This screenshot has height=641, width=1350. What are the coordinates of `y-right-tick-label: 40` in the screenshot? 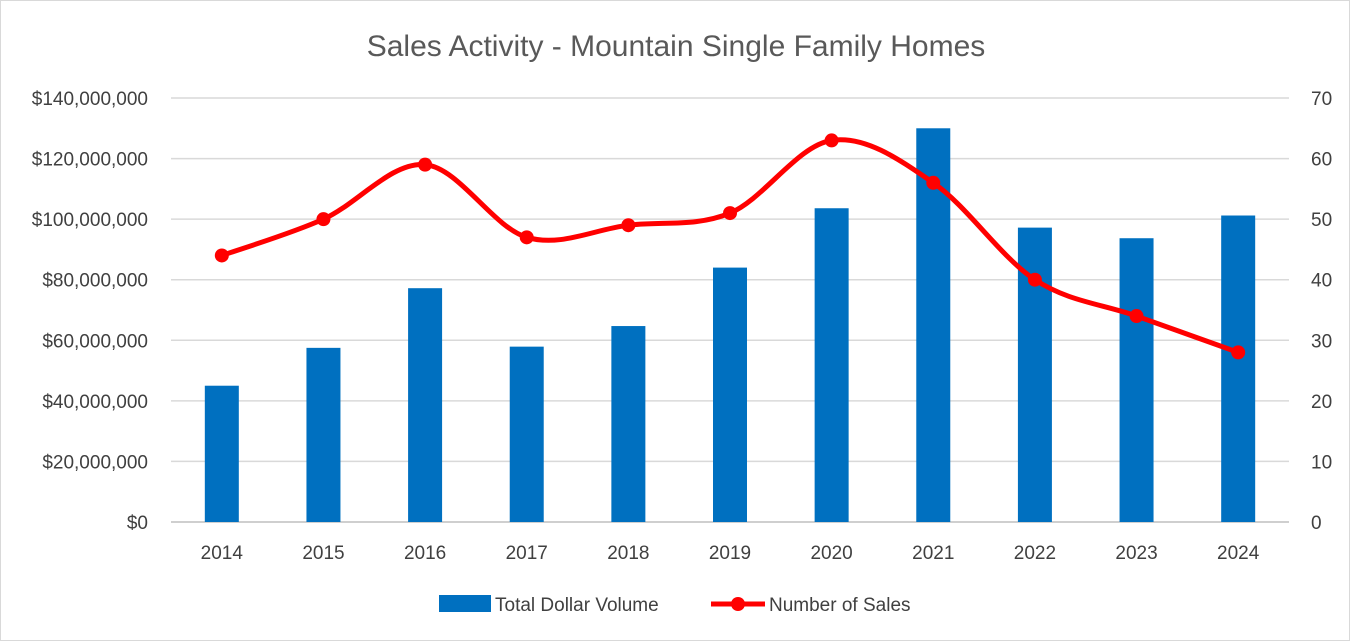 It's located at (1321, 281).